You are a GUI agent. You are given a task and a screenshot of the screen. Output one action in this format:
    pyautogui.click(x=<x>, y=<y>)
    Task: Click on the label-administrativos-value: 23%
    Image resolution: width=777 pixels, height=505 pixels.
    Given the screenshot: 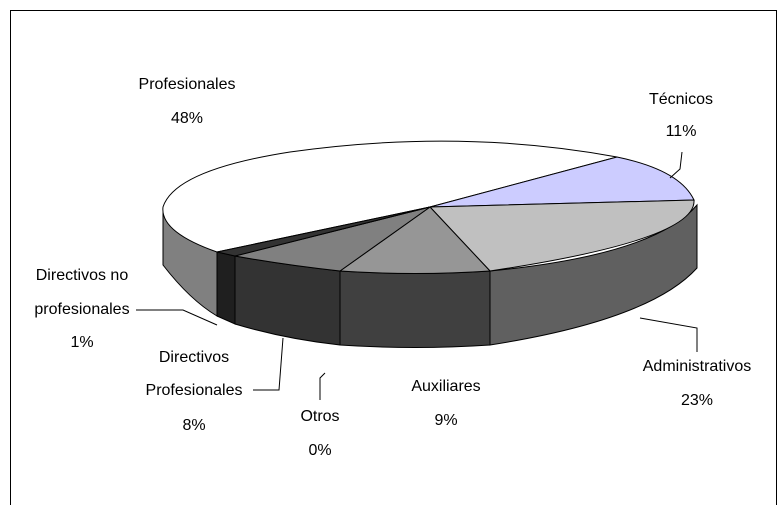 What is the action you would take?
    pyautogui.click(x=697, y=400)
    